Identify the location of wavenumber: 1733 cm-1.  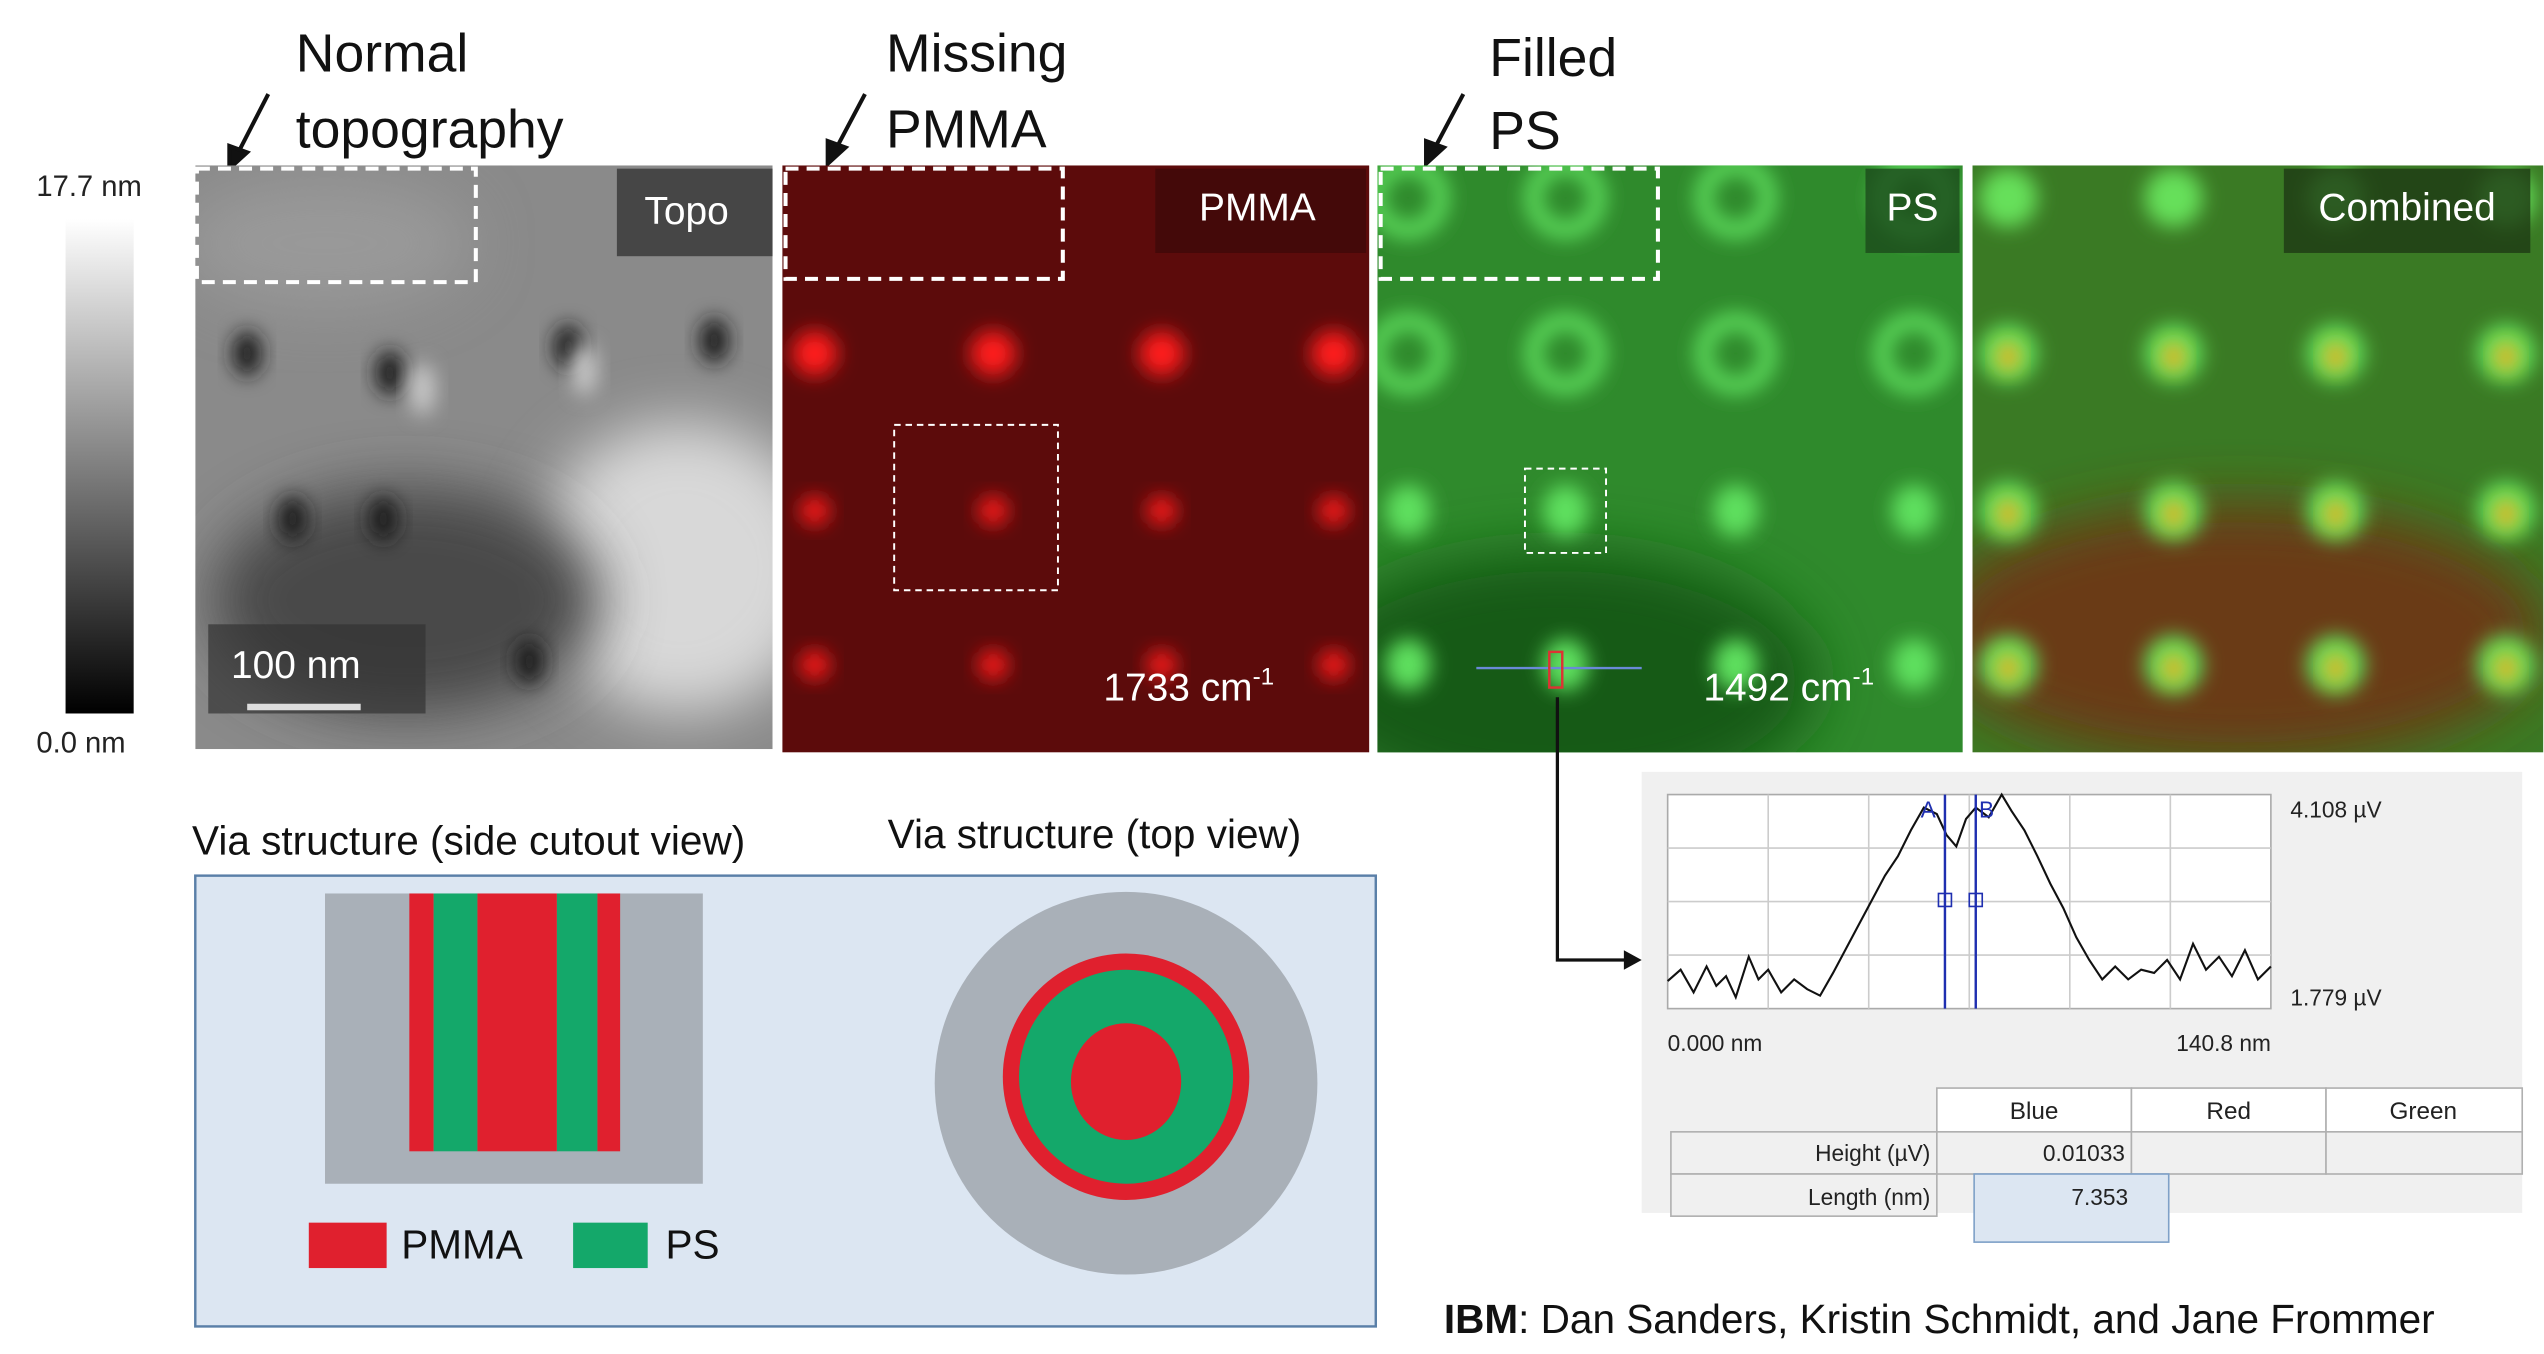
(1188, 686).